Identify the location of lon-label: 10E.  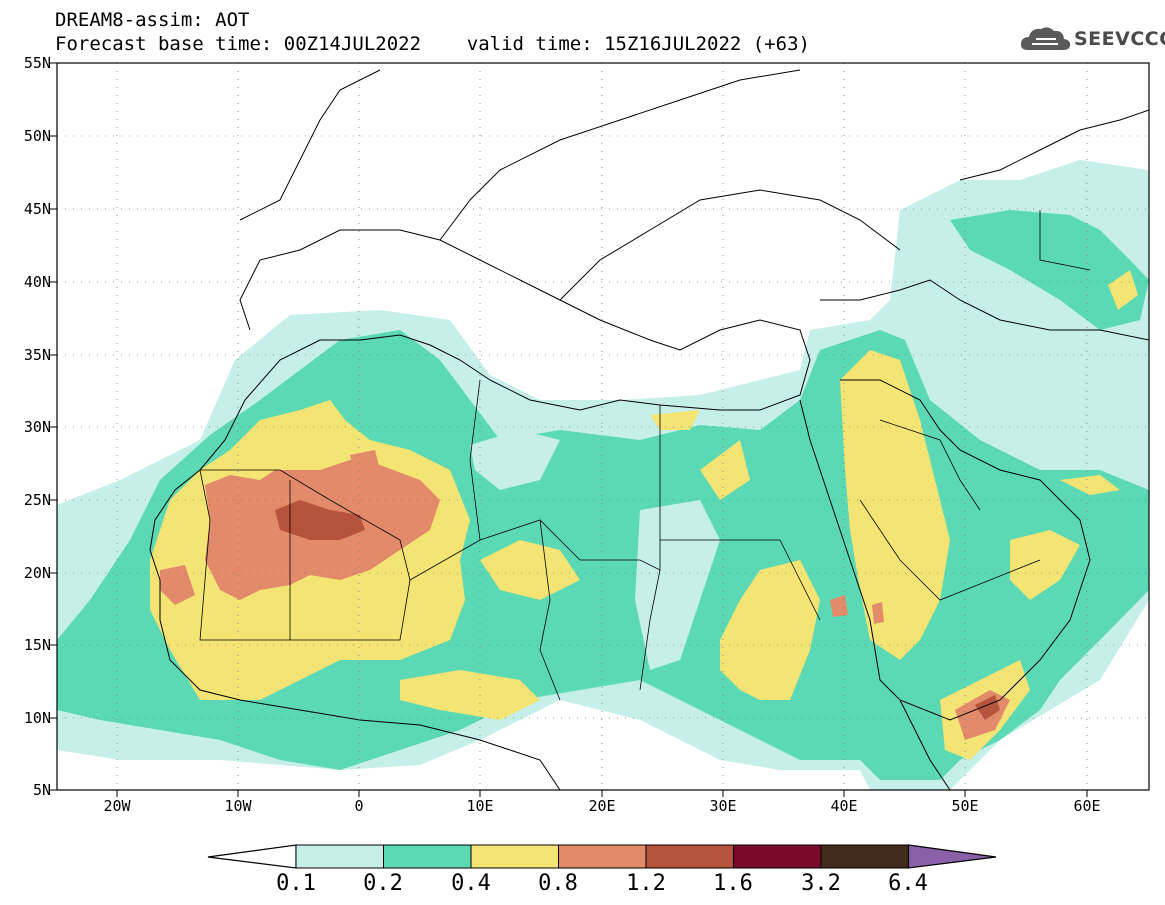
(480, 806).